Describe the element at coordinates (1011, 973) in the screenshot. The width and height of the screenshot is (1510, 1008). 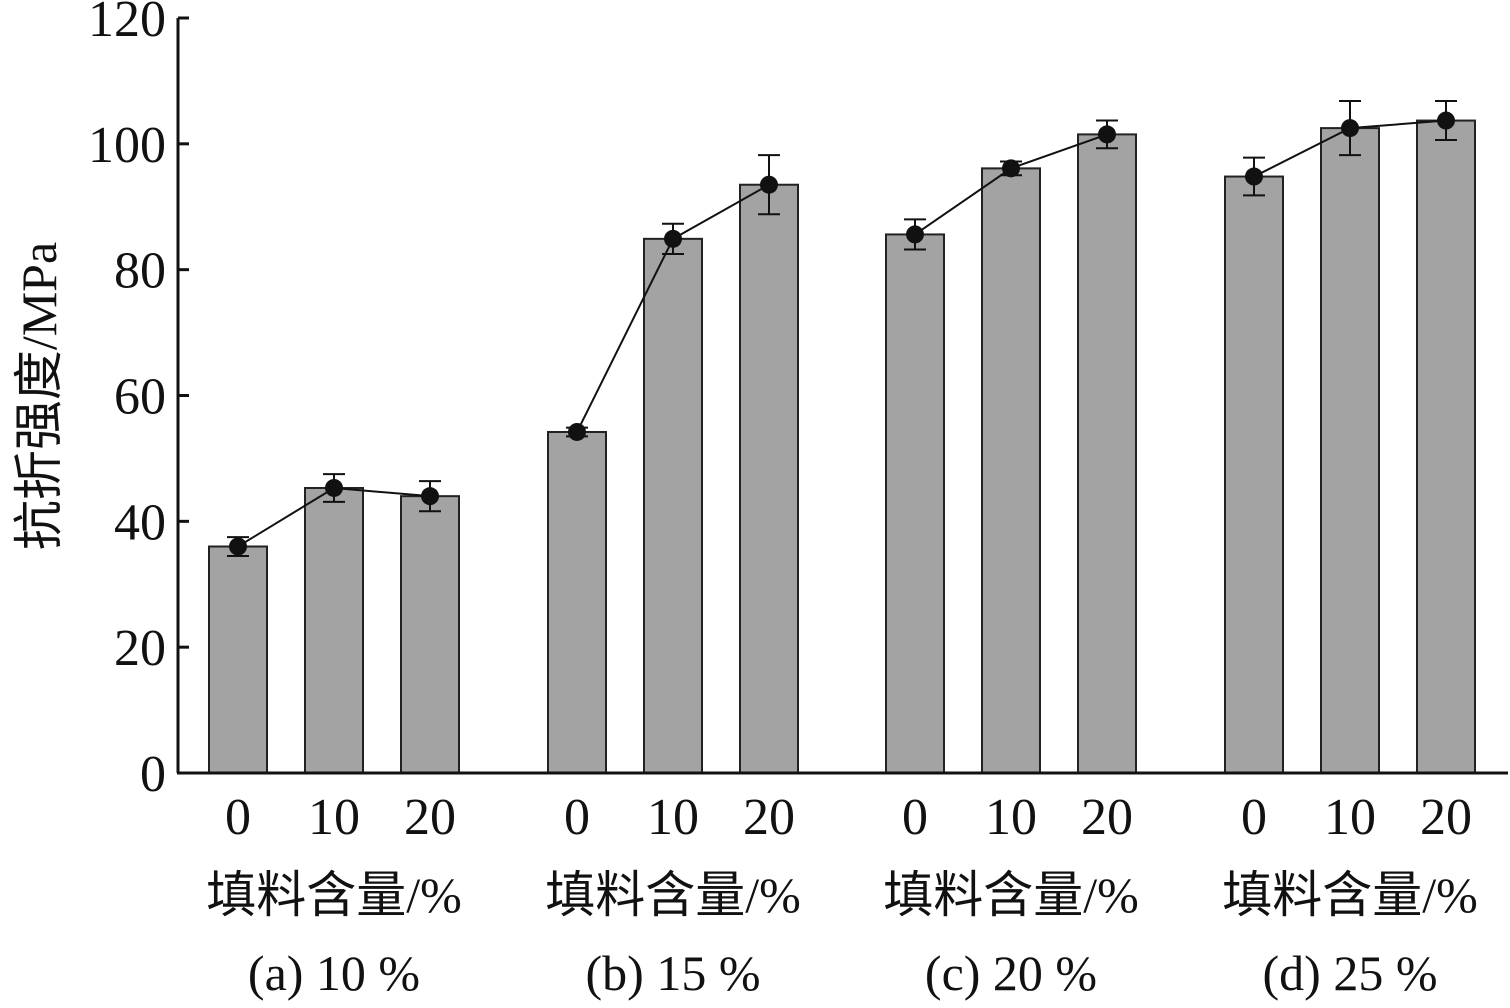
I see `group-title: (c) 20 %` at that location.